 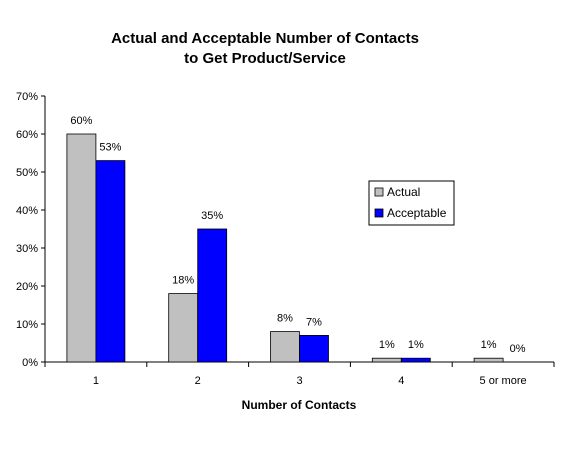 I want to click on x-tick-label: 5 or more, so click(x=503, y=381).